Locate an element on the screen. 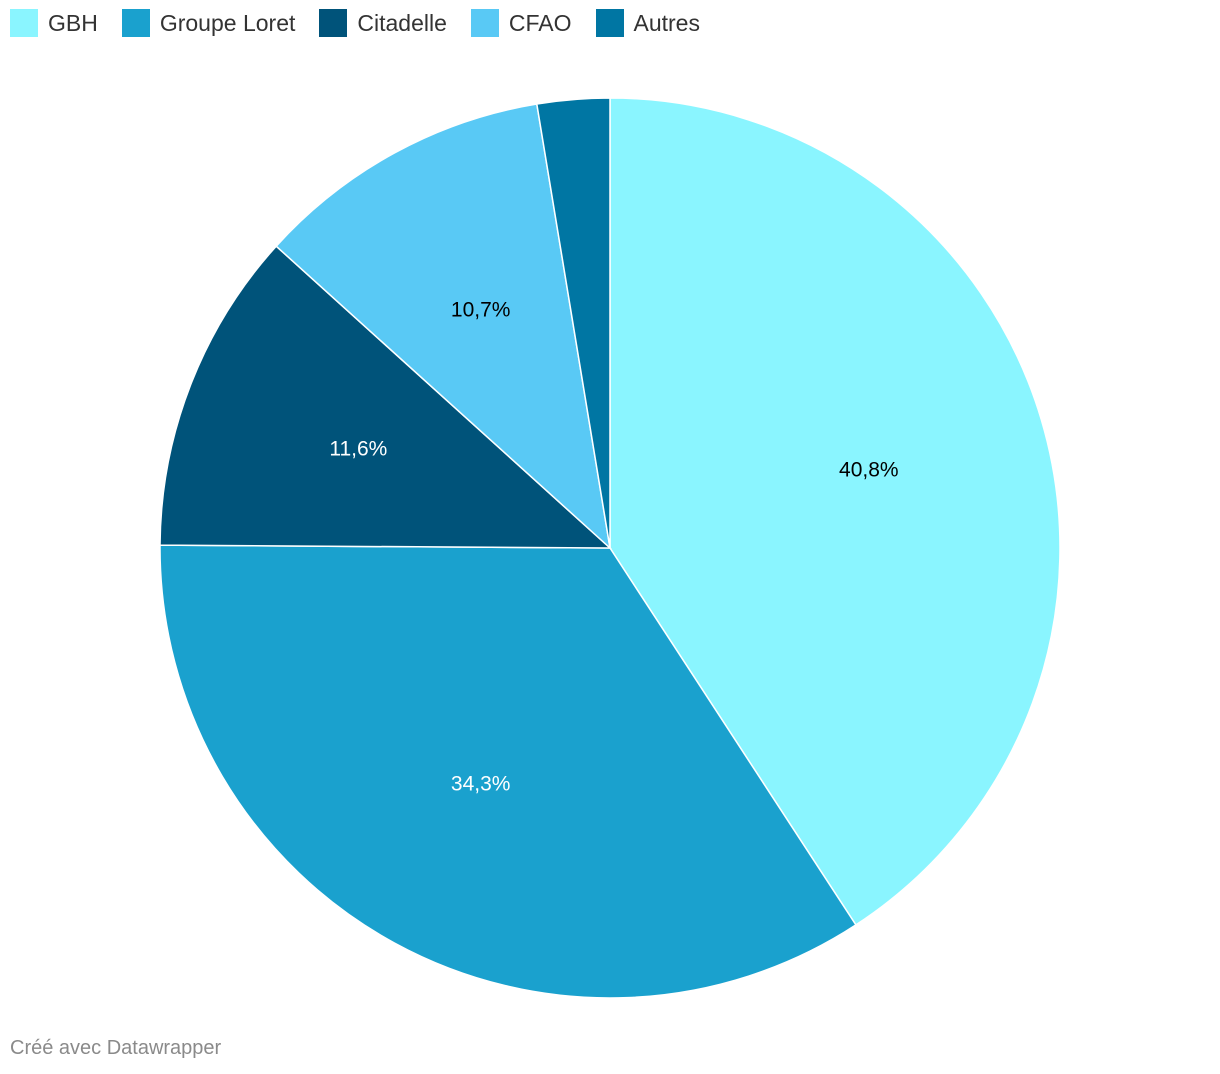  slice-label-citadelle: 11,6% is located at coordinates (358, 449).